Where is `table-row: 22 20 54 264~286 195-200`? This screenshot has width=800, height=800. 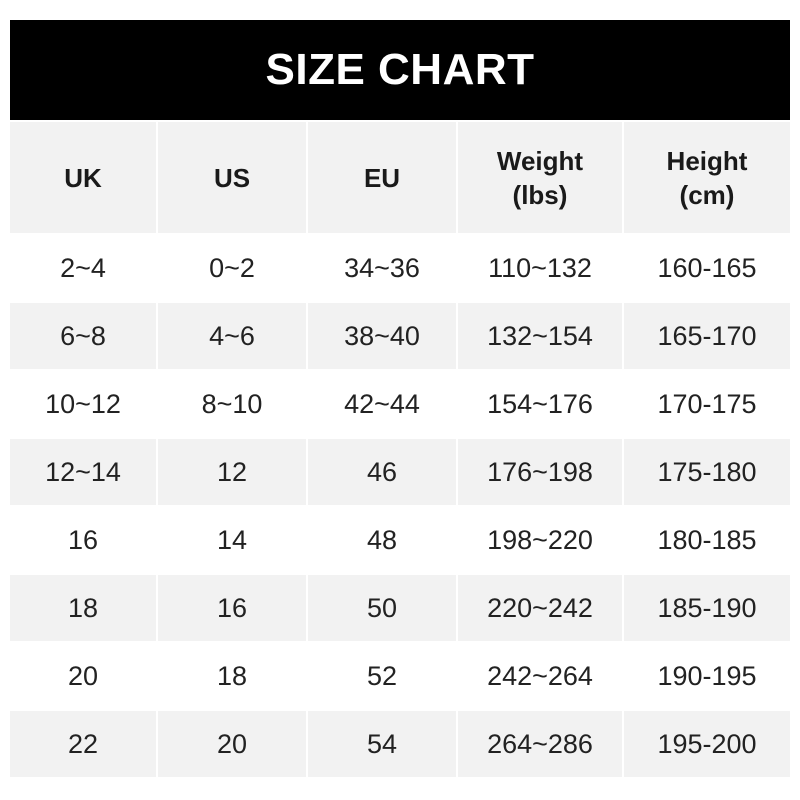
table-row: 22 20 54 264~286 195-200 is located at coordinates (400, 743).